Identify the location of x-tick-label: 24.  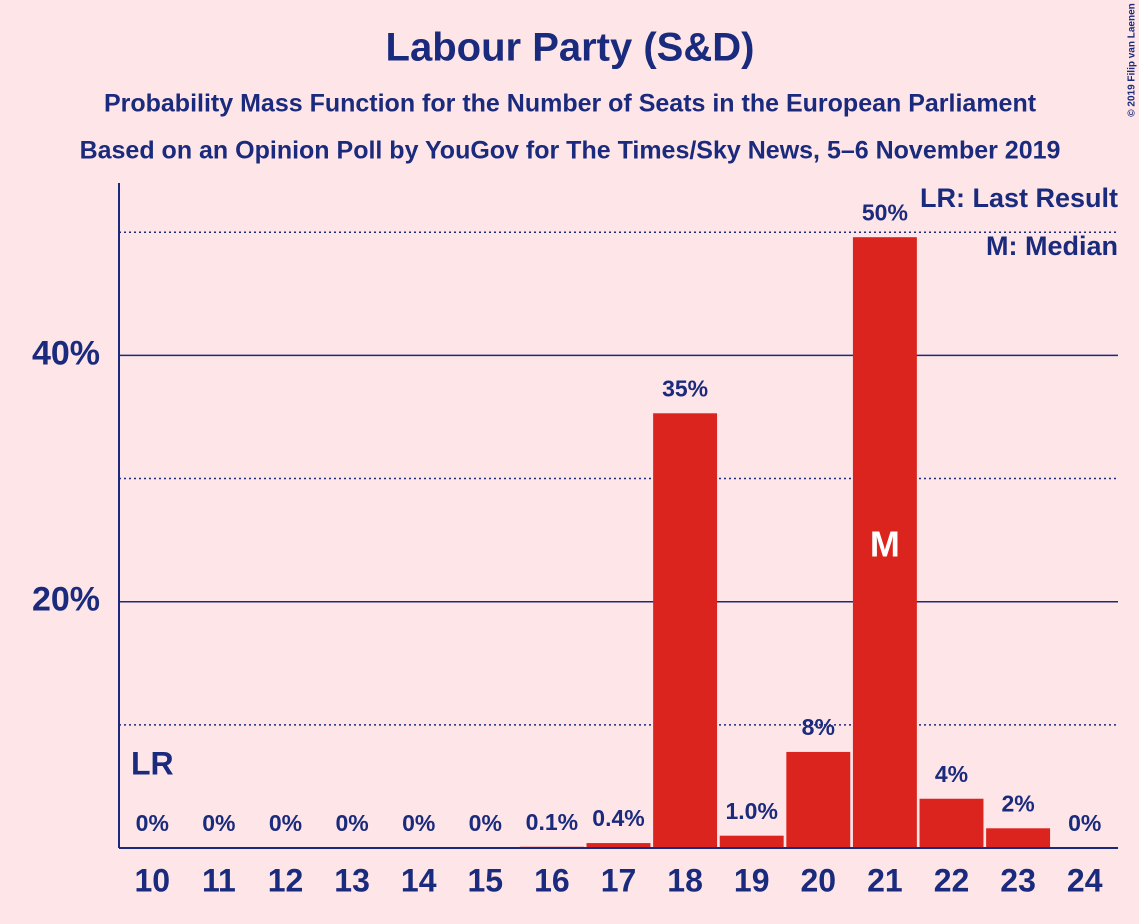
(1085, 880).